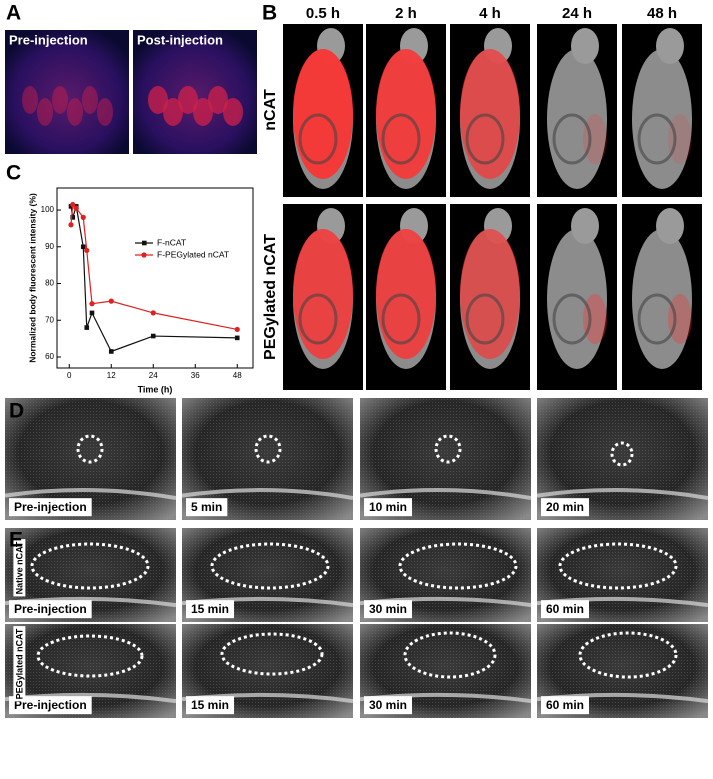  Describe the element at coordinates (171, 242) in the screenshot. I see `legend-label: F-nCAT` at that location.